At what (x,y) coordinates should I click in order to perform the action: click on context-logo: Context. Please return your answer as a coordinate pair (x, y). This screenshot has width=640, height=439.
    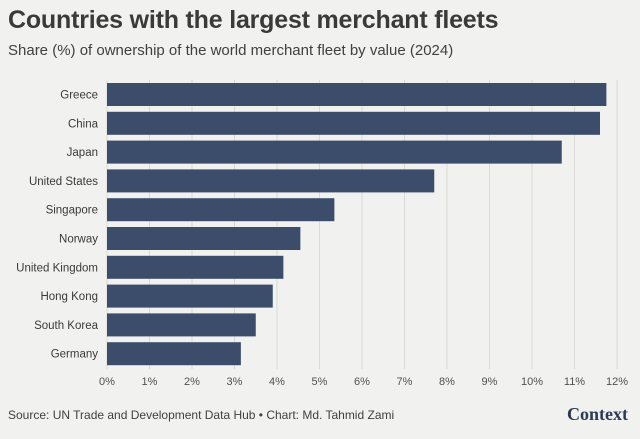
    Looking at the image, I should click on (597, 414).